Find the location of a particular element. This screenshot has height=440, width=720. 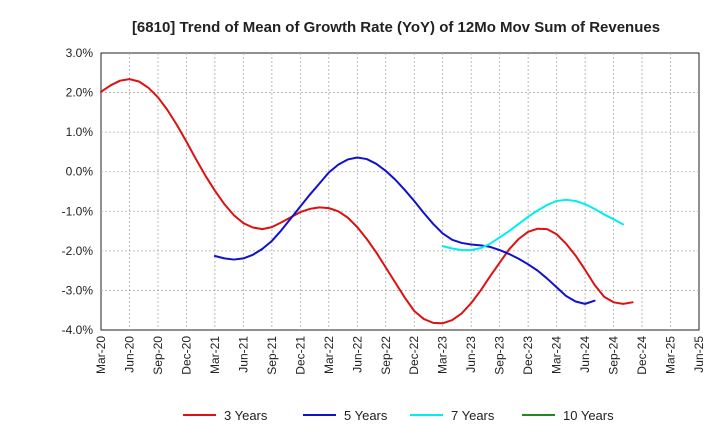

legend: 3 Years 5 Years 7 Years 10 Years is located at coordinates (398, 415).